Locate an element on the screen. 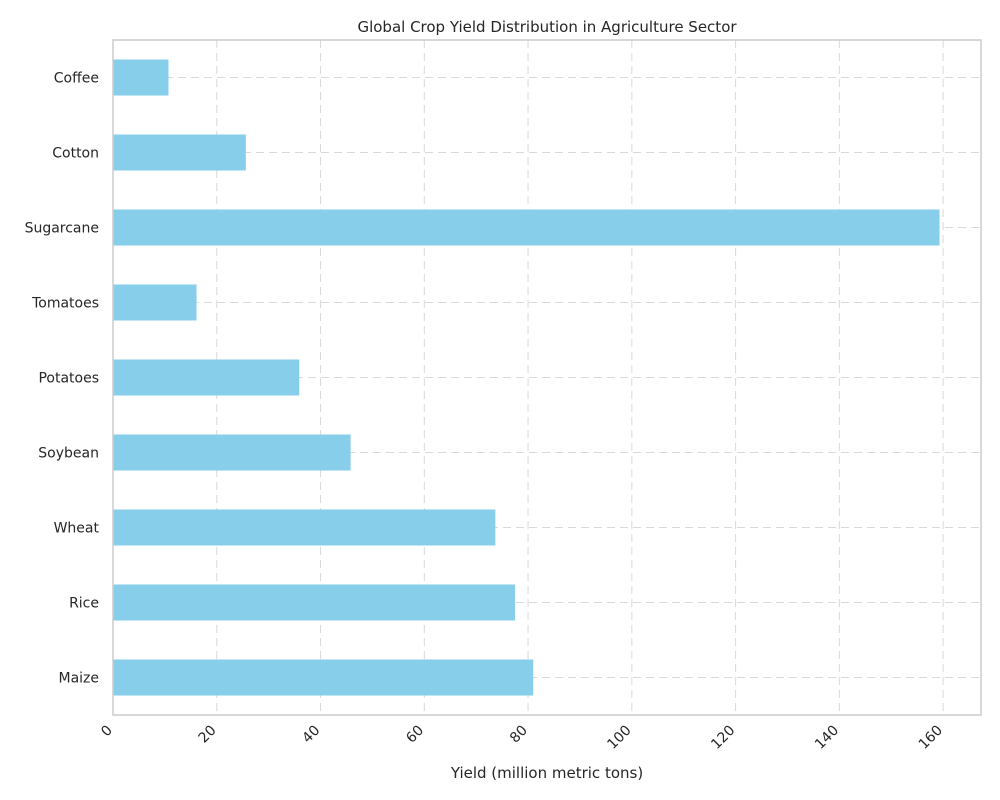 The height and width of the screenshot is (800, 1000). x-tick-label: 140 is located at coordinates (827, 738).